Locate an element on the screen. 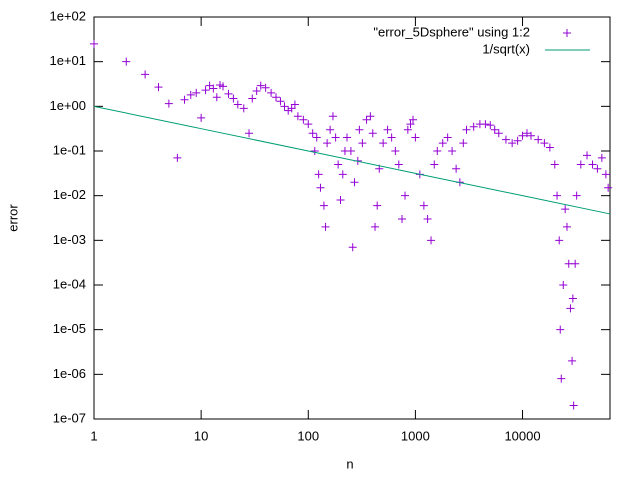 This screenshot has width=640, height=480. x-tick-label: 10000 is located at coordinates (522, 435).